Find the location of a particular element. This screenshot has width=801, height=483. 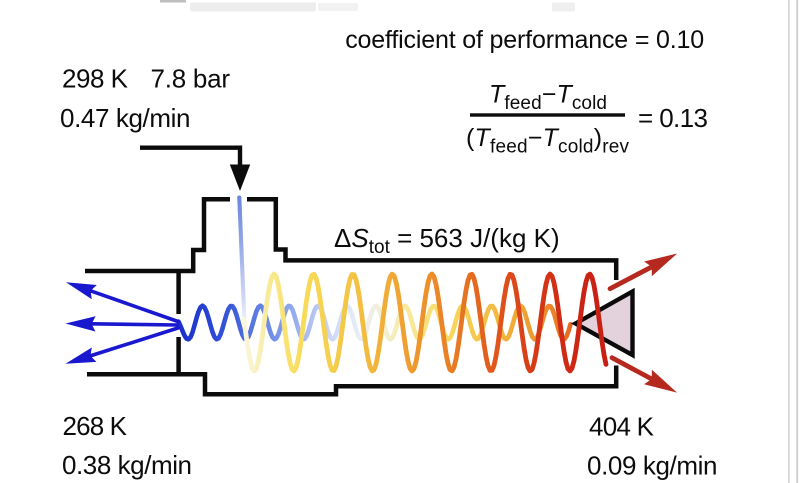

svg-text: Tfeed−Tcold is located at coordinates (548, 98).